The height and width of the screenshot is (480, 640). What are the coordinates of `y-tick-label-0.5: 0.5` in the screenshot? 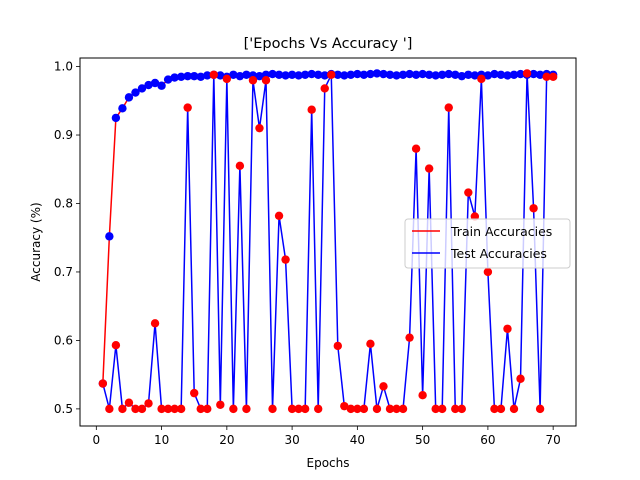 It's located at (63, 409).